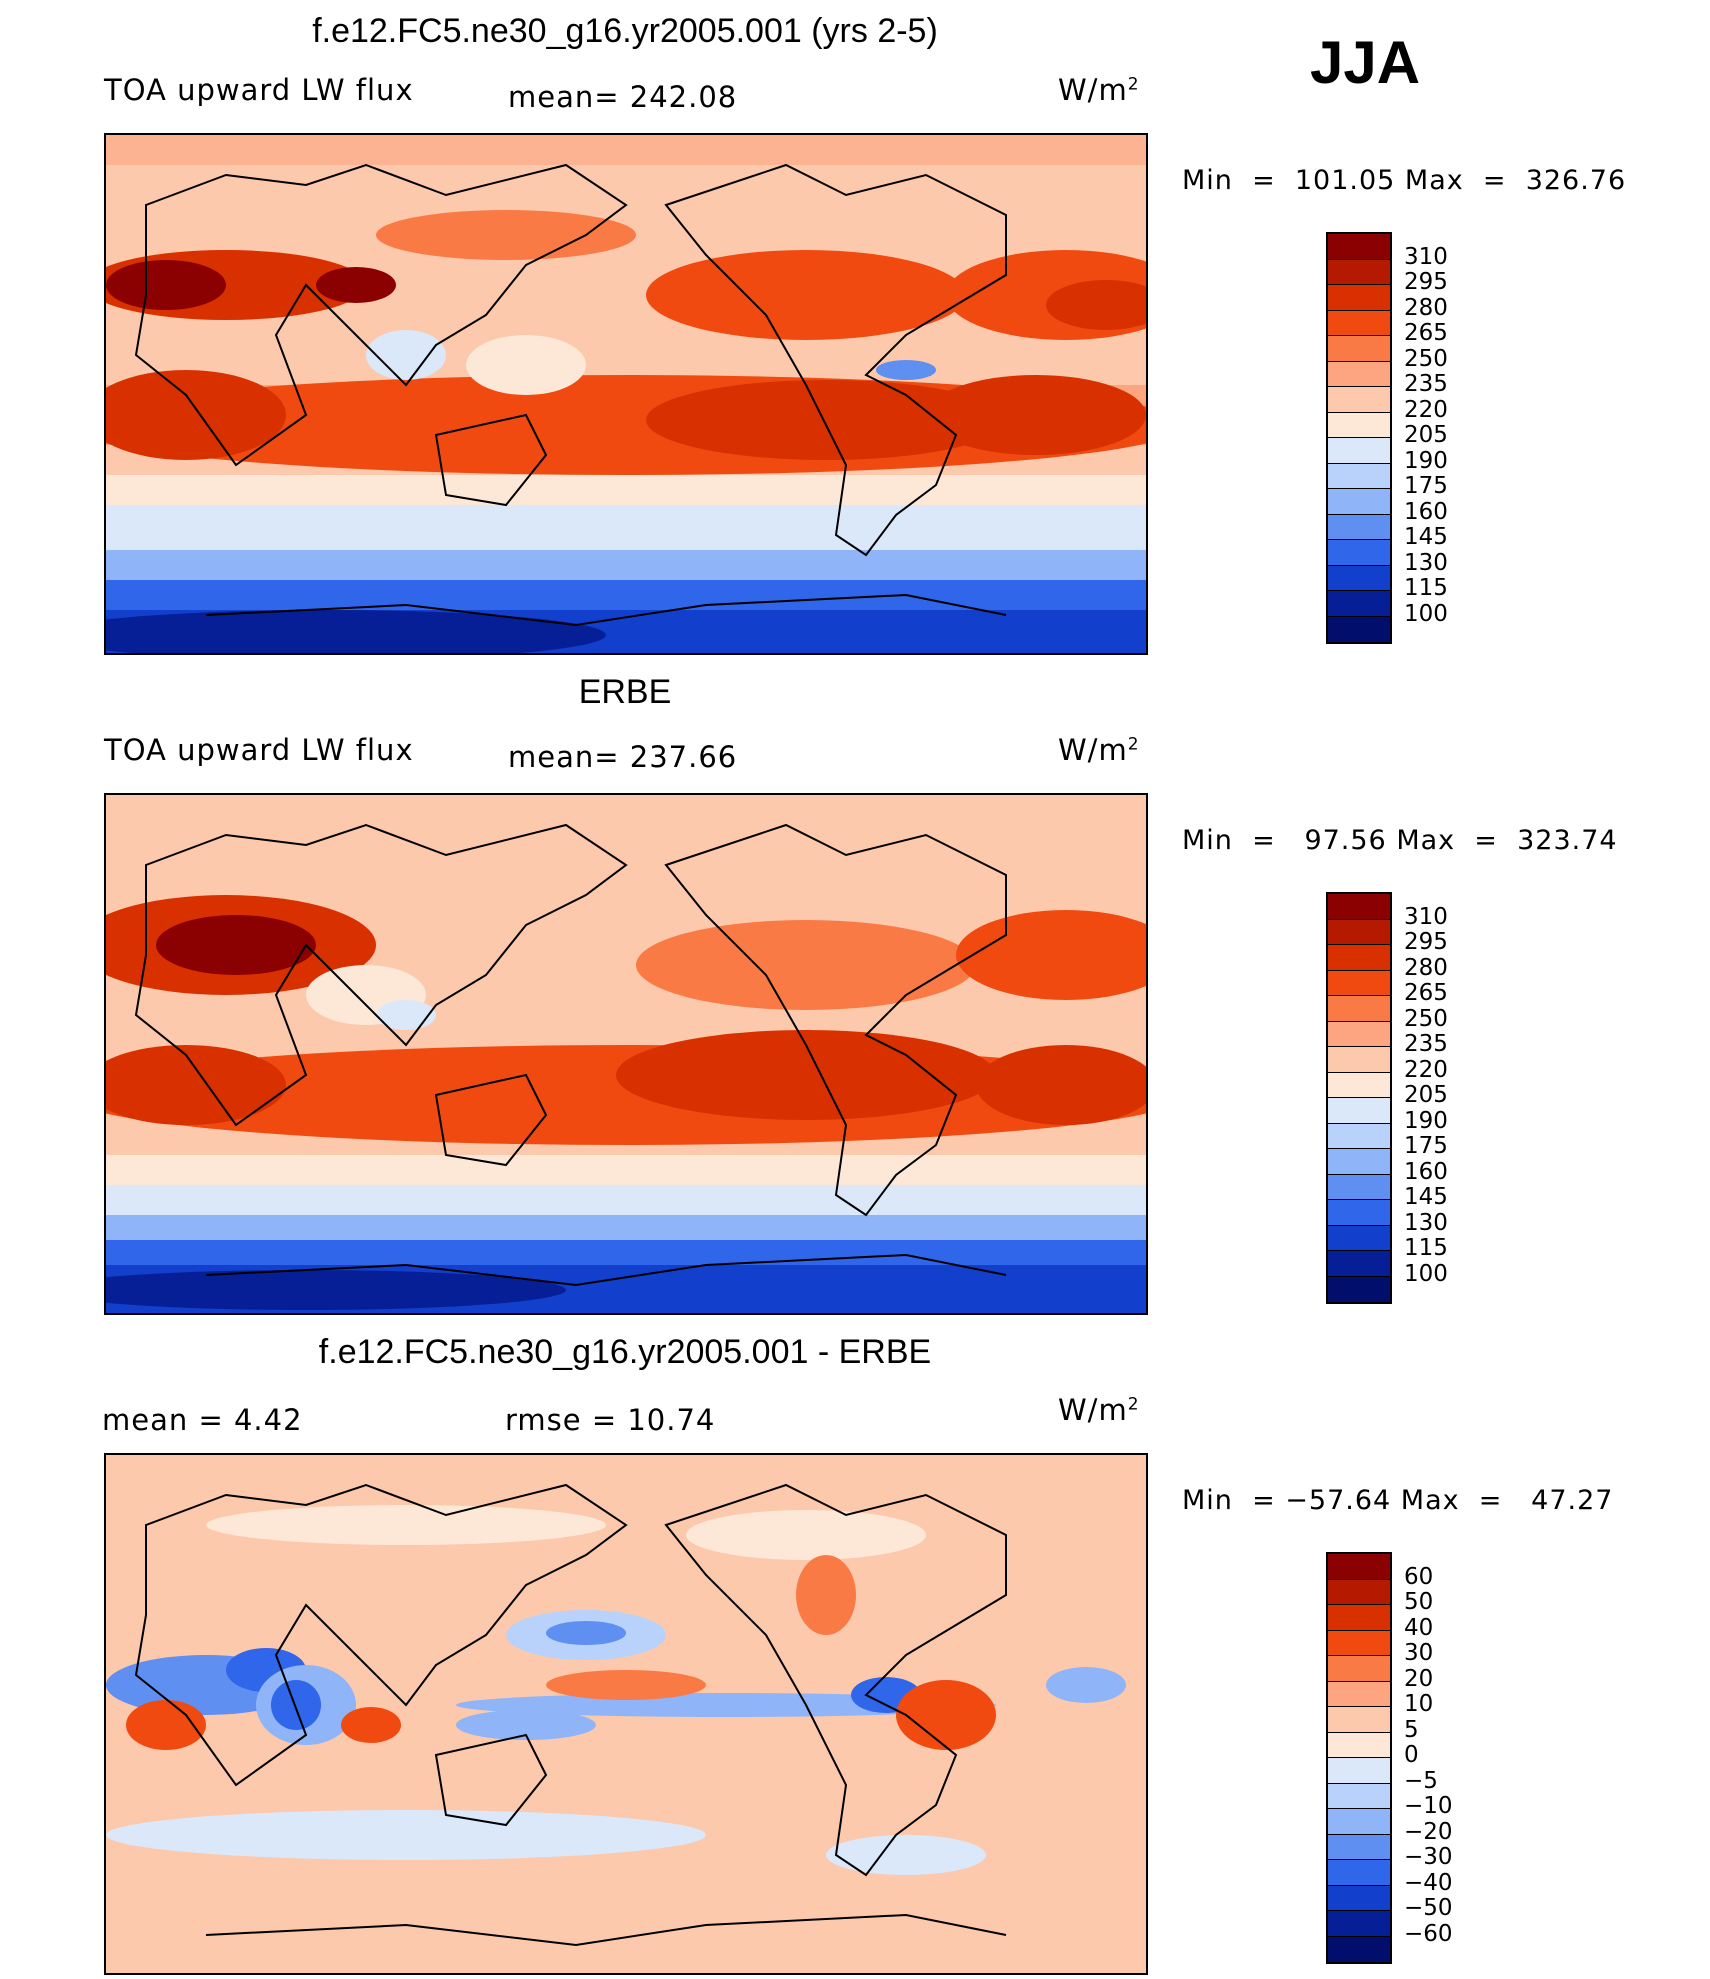 The width and height of the screenshot is (1710, 1979). What do you see at coordinates (1428, 1908) in the screenshot?
I see `colorbar-tick-label: −50` at bounding box center [1428, 1908].